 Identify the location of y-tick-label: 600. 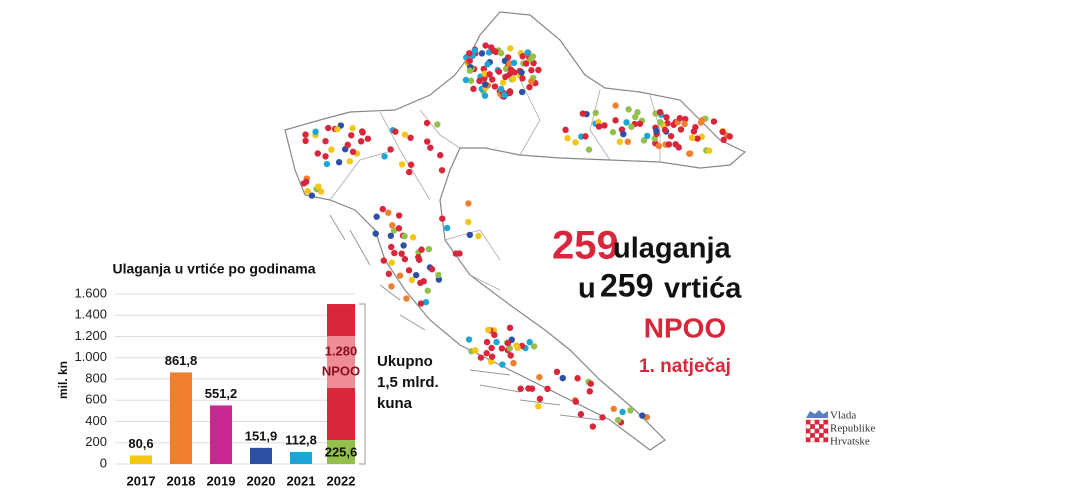
(96, 399).